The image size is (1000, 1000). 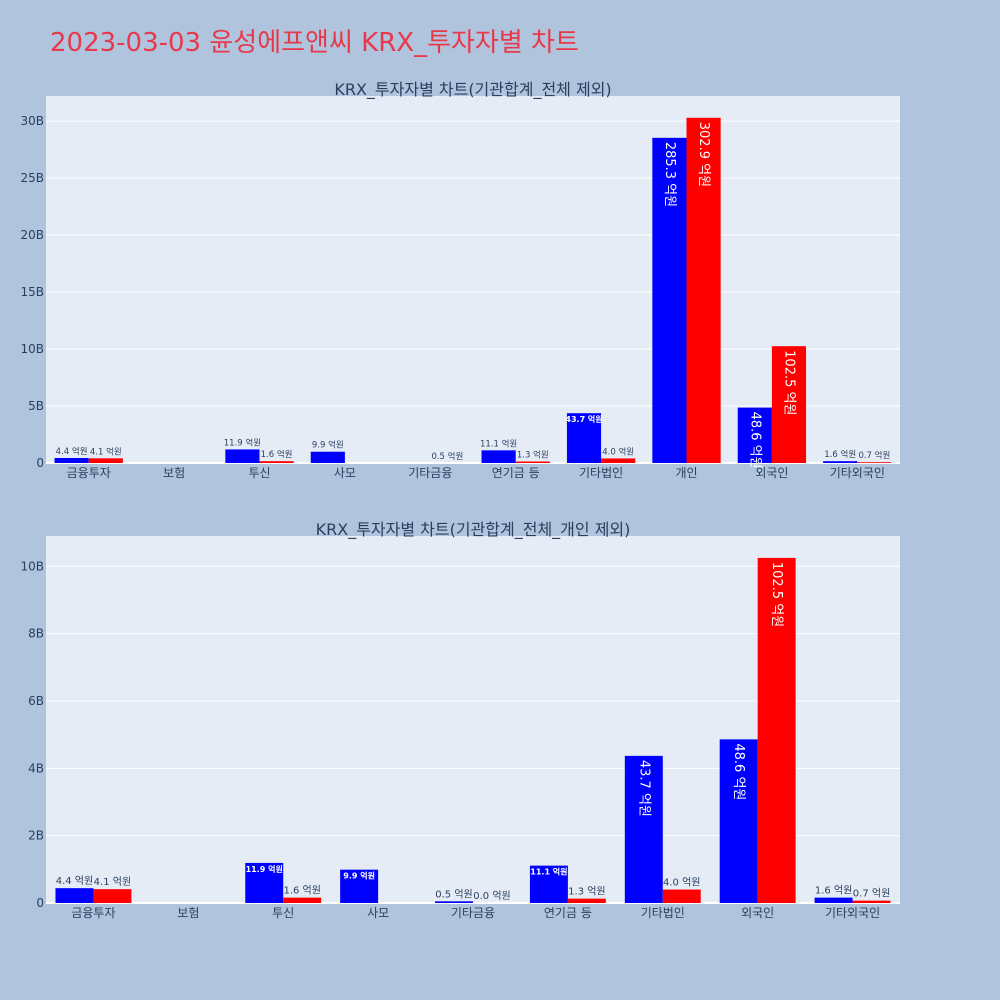 What do you see at coordinates (36, 701) in the screenshot?
I see `y-tick-label: 6B` at bounding box center [36, 701].